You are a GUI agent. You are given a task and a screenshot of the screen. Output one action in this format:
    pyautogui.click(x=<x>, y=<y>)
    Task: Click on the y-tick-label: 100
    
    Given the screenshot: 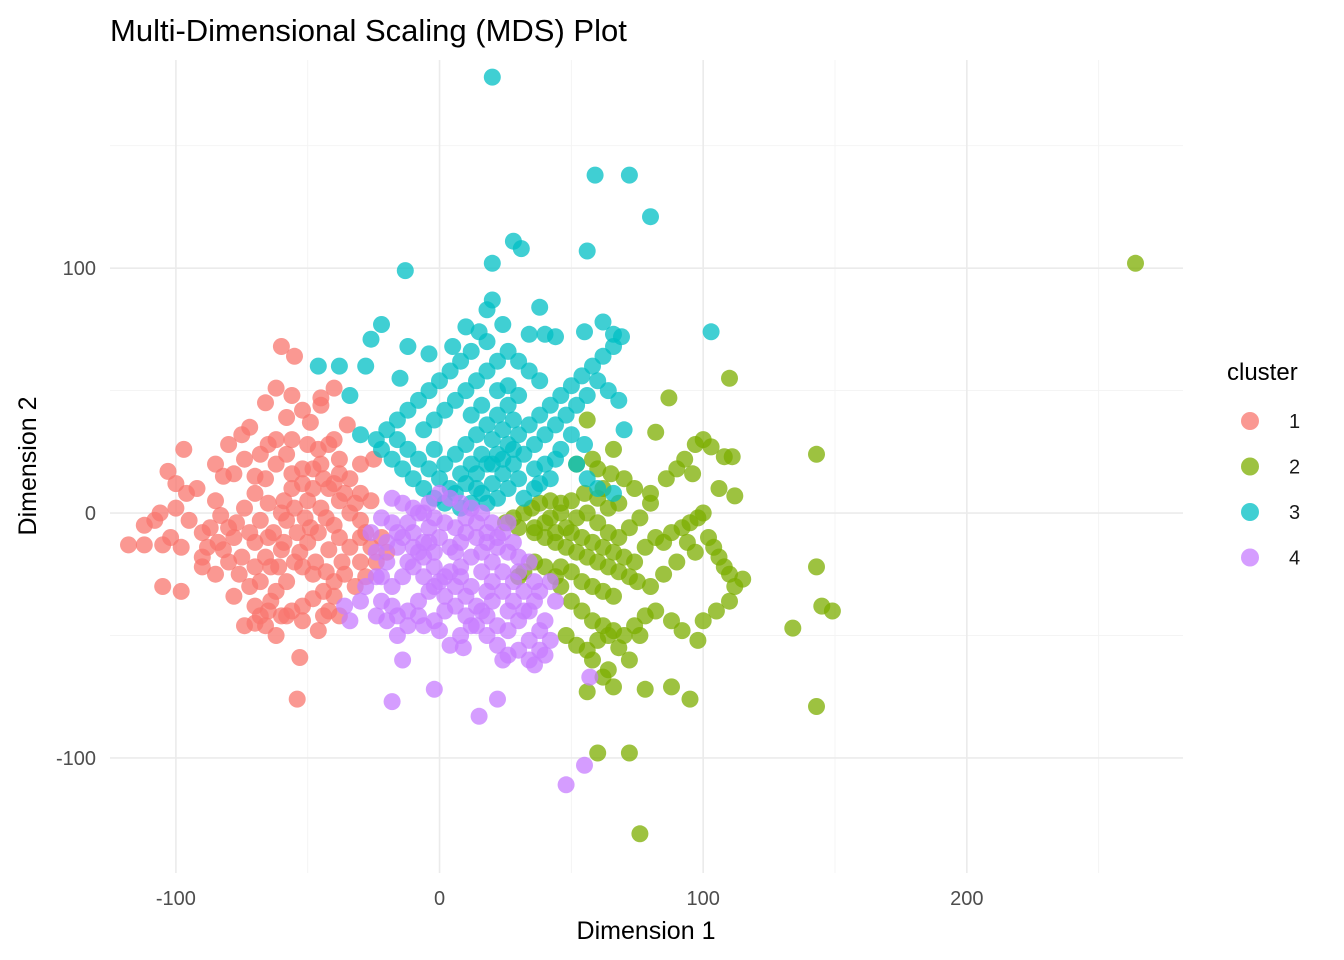 What is the action you would take?
    pyautogui.click(x=79, y=269)
    